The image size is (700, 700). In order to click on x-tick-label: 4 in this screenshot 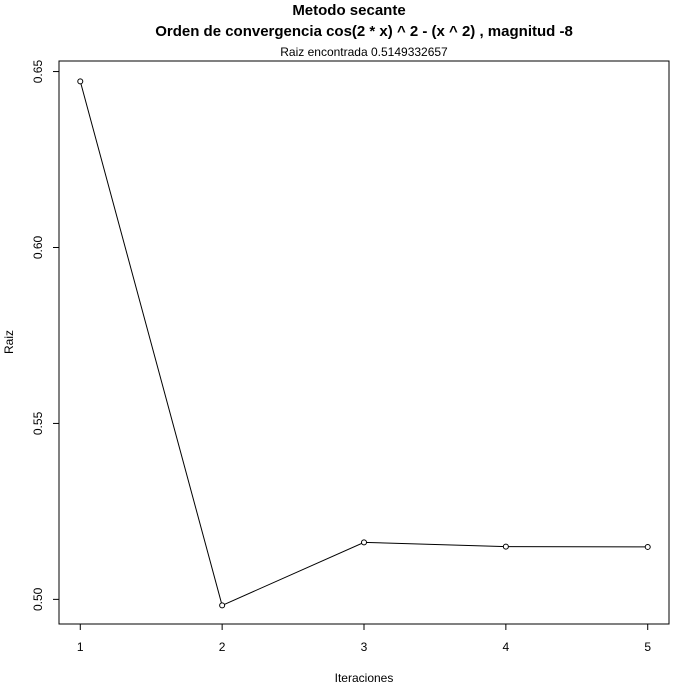, I will do `click(506, 647)`.